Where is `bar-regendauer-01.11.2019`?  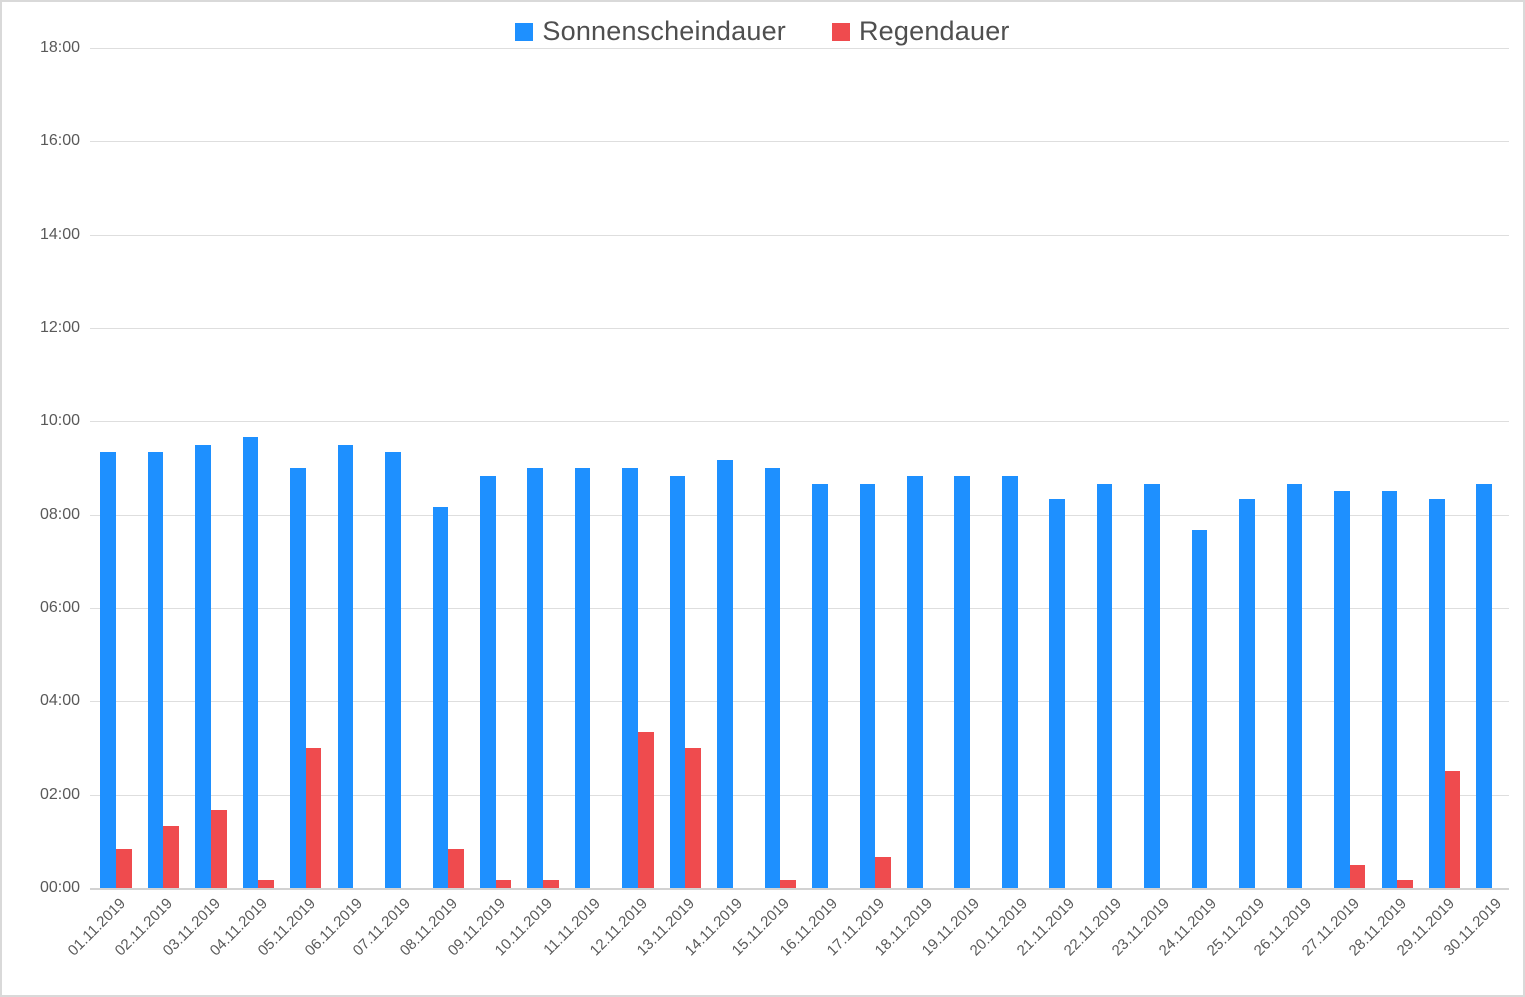 bar-regendauer-01.11.2019 is located at coordinates (124, 868).